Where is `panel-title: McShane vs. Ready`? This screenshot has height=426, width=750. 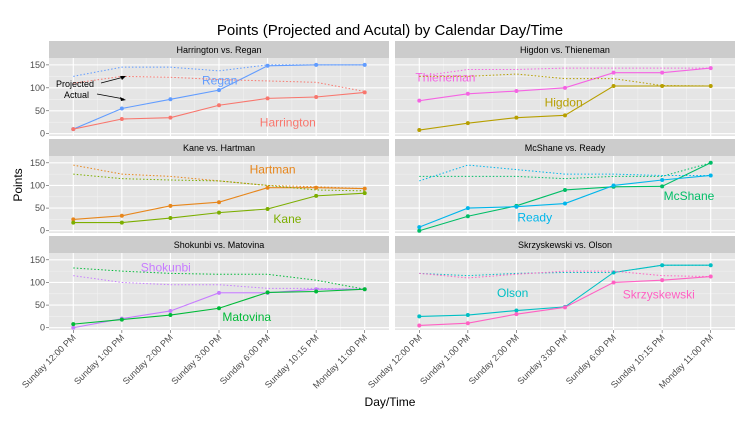
panel-title: McShane vs. Ready is located at coordinates (565, 148).